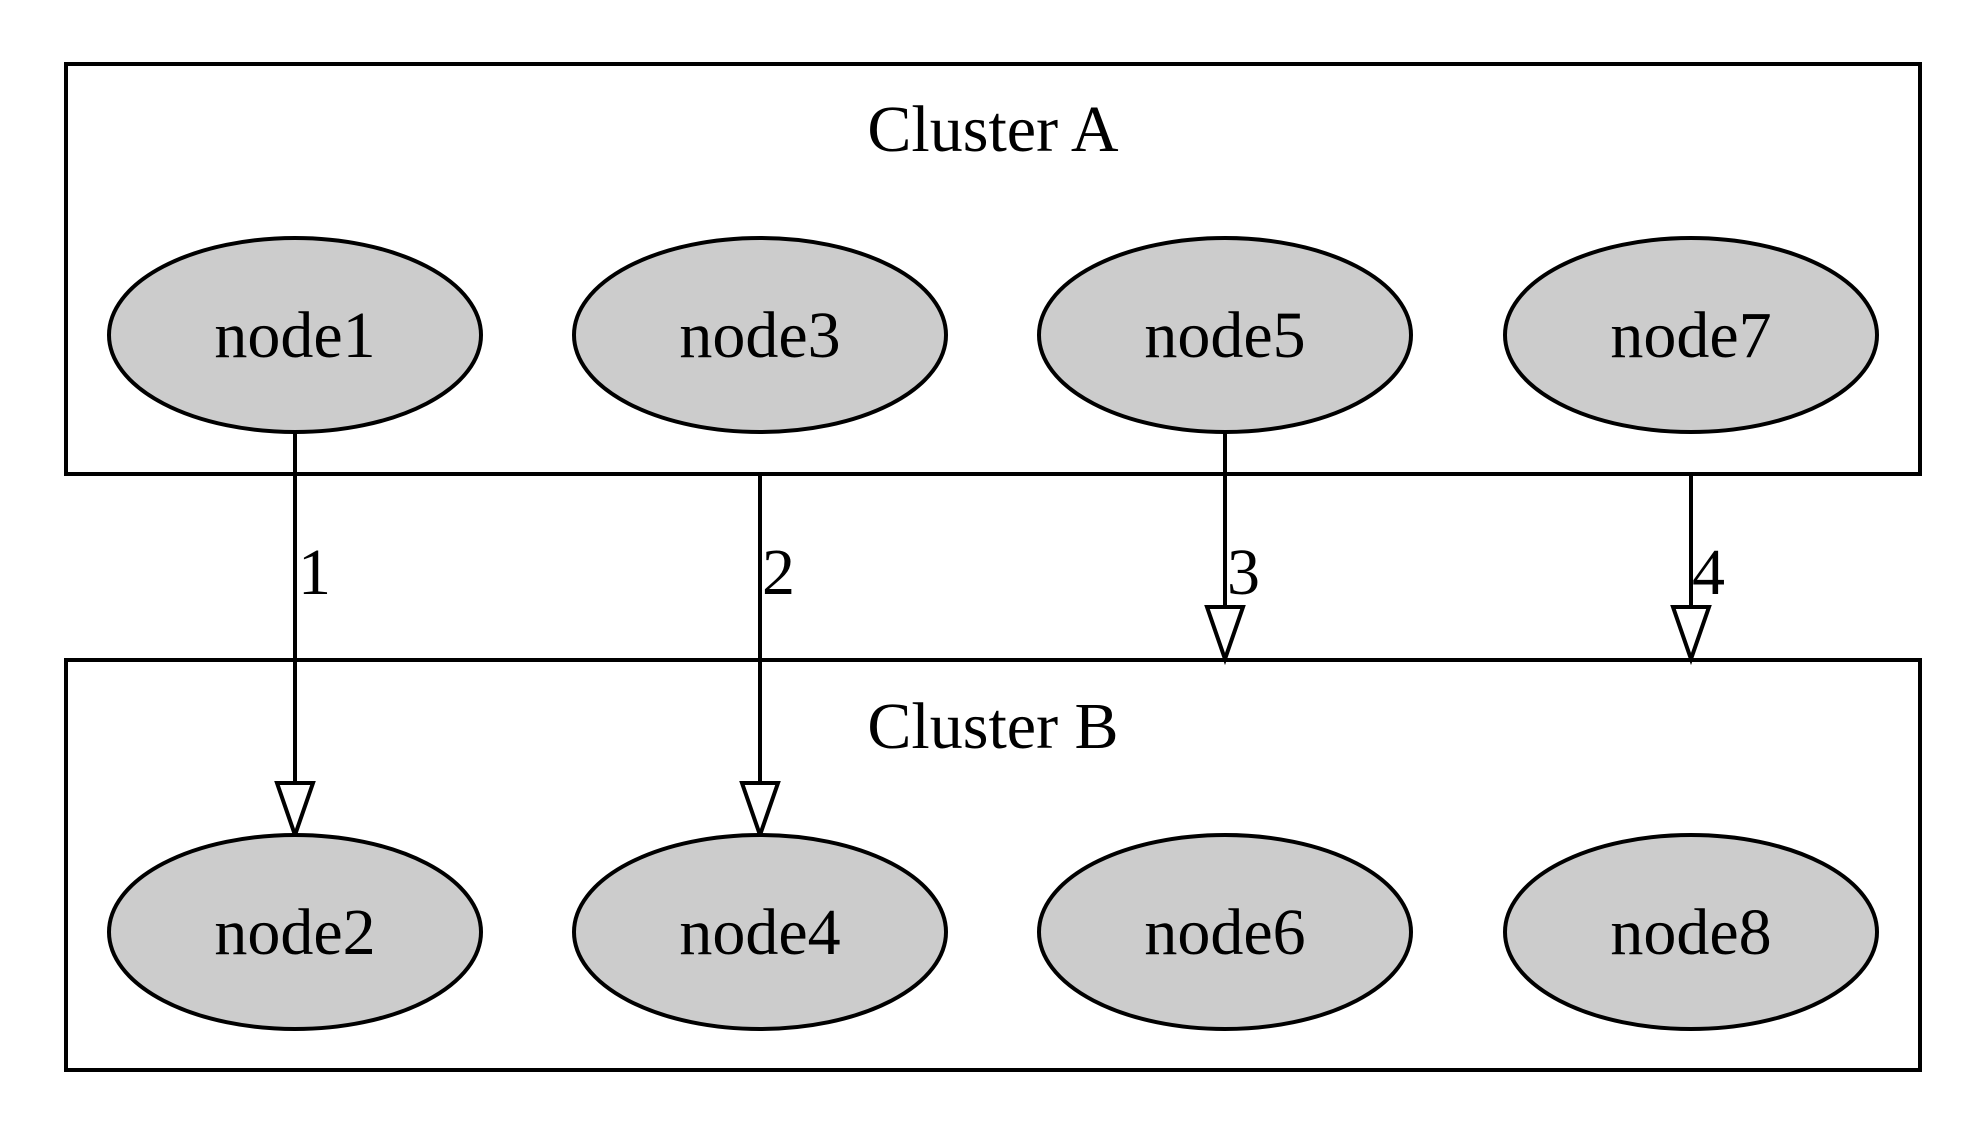 The width and height of the screenshot is (1976, 1128). I want to click on edge-1-arrowhead, so click(295, 811).